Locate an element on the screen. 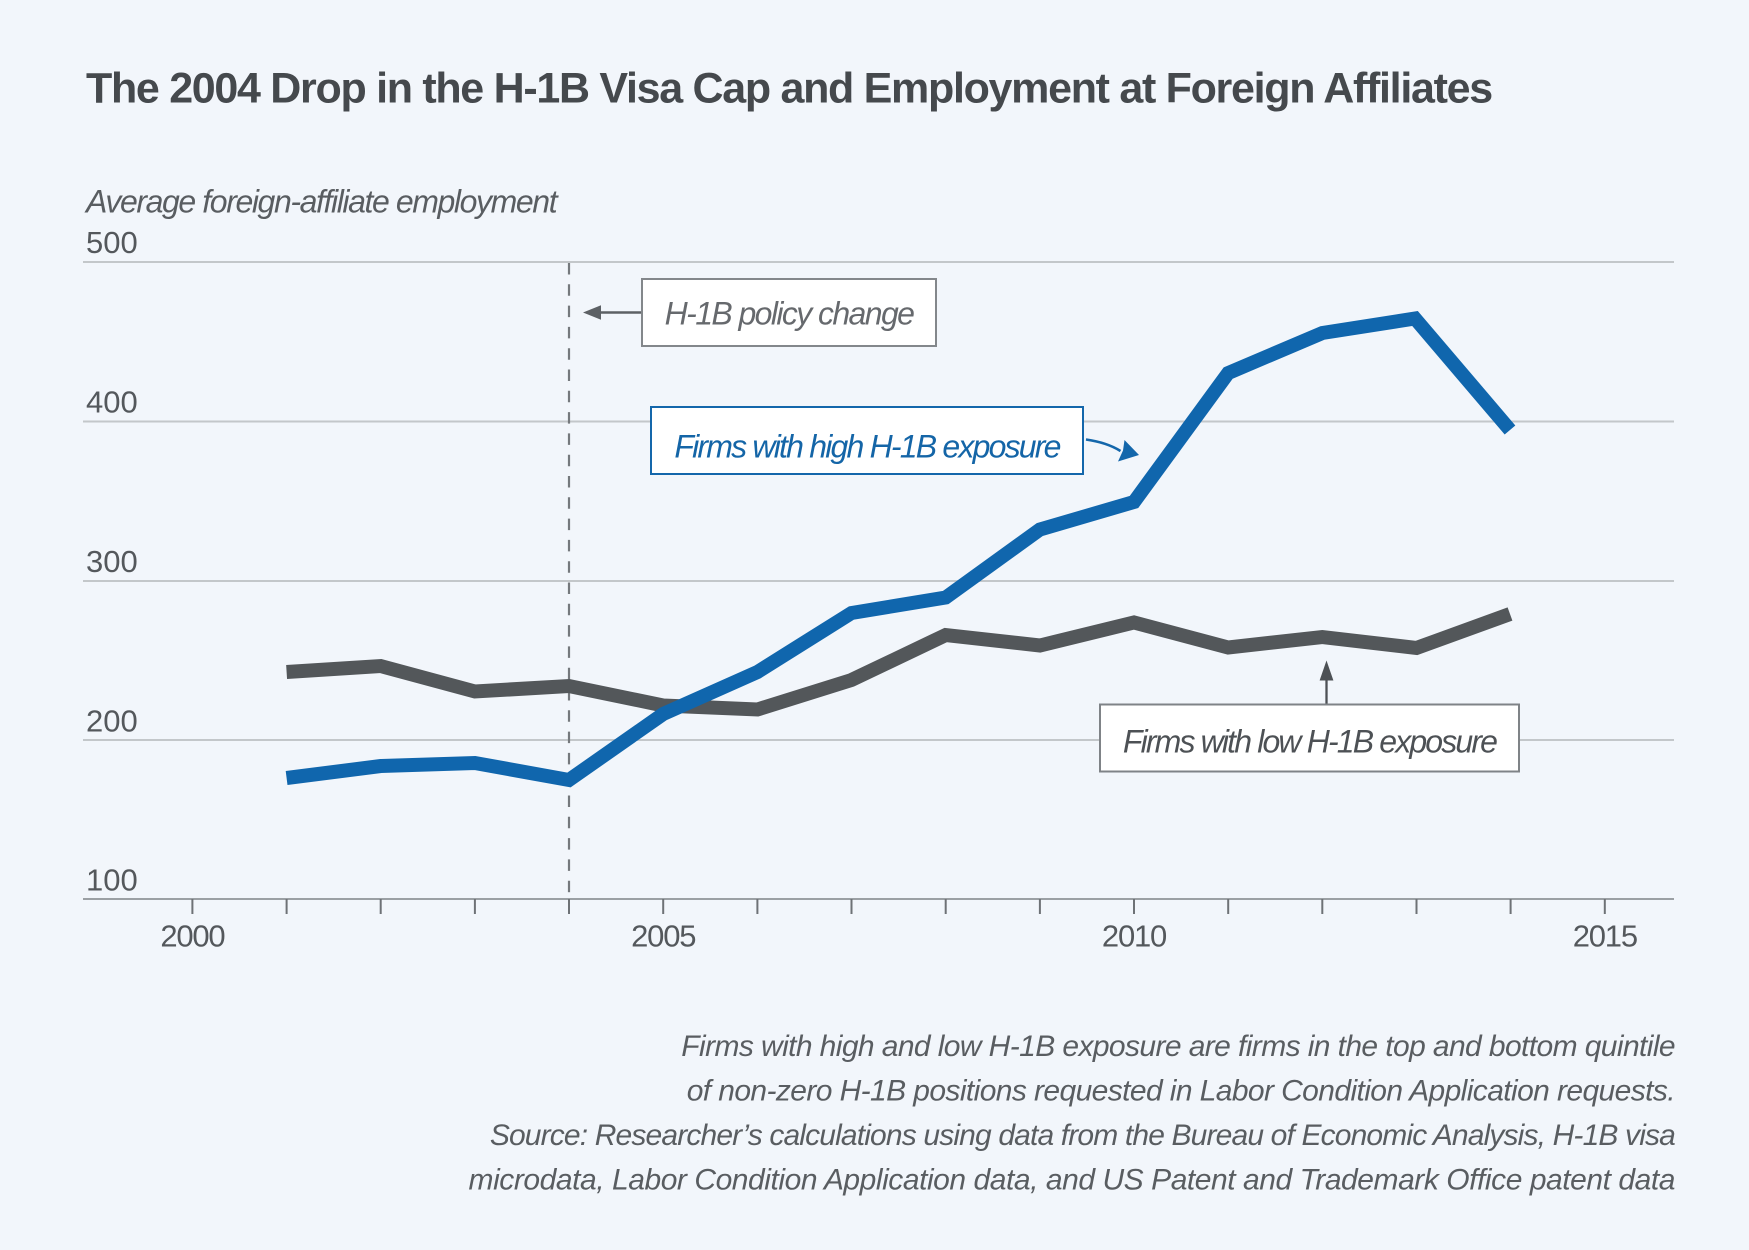 Image resolution: width=1749 pixels, height=1250 pixels. svg-text: 200 is located at coordinates (112, 721).